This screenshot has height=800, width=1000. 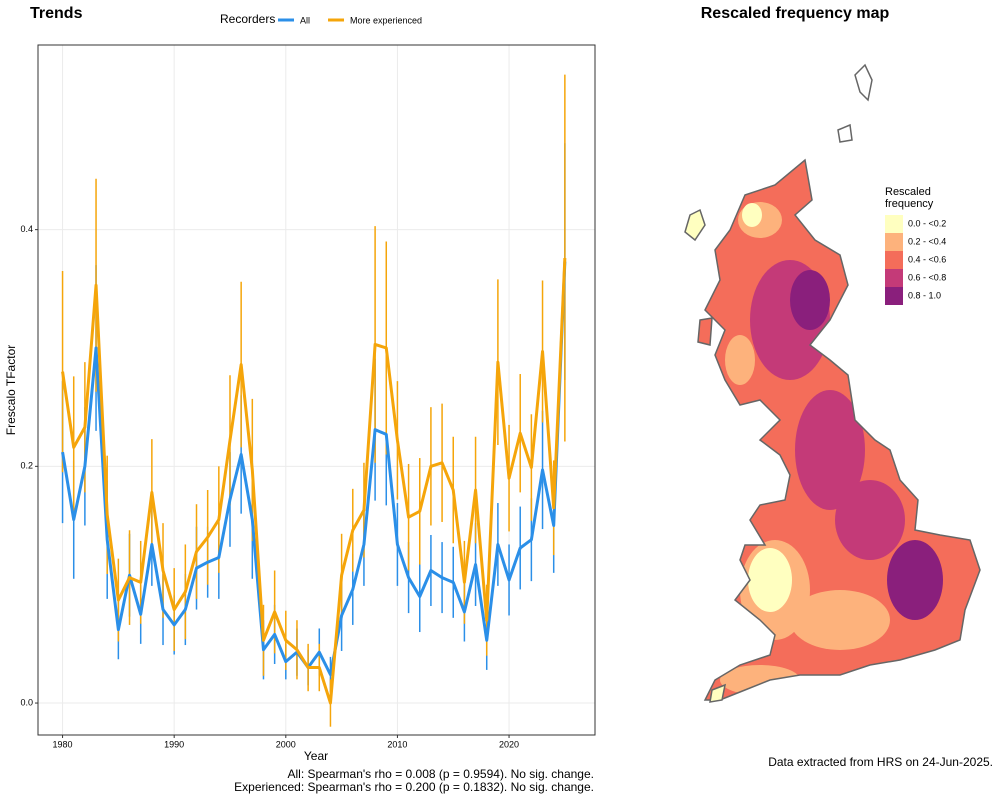 What do you see at coordinates (26, 466) in the screenshot?
I see `y-tick-label: 0.2` at bounding box center [26, 466].